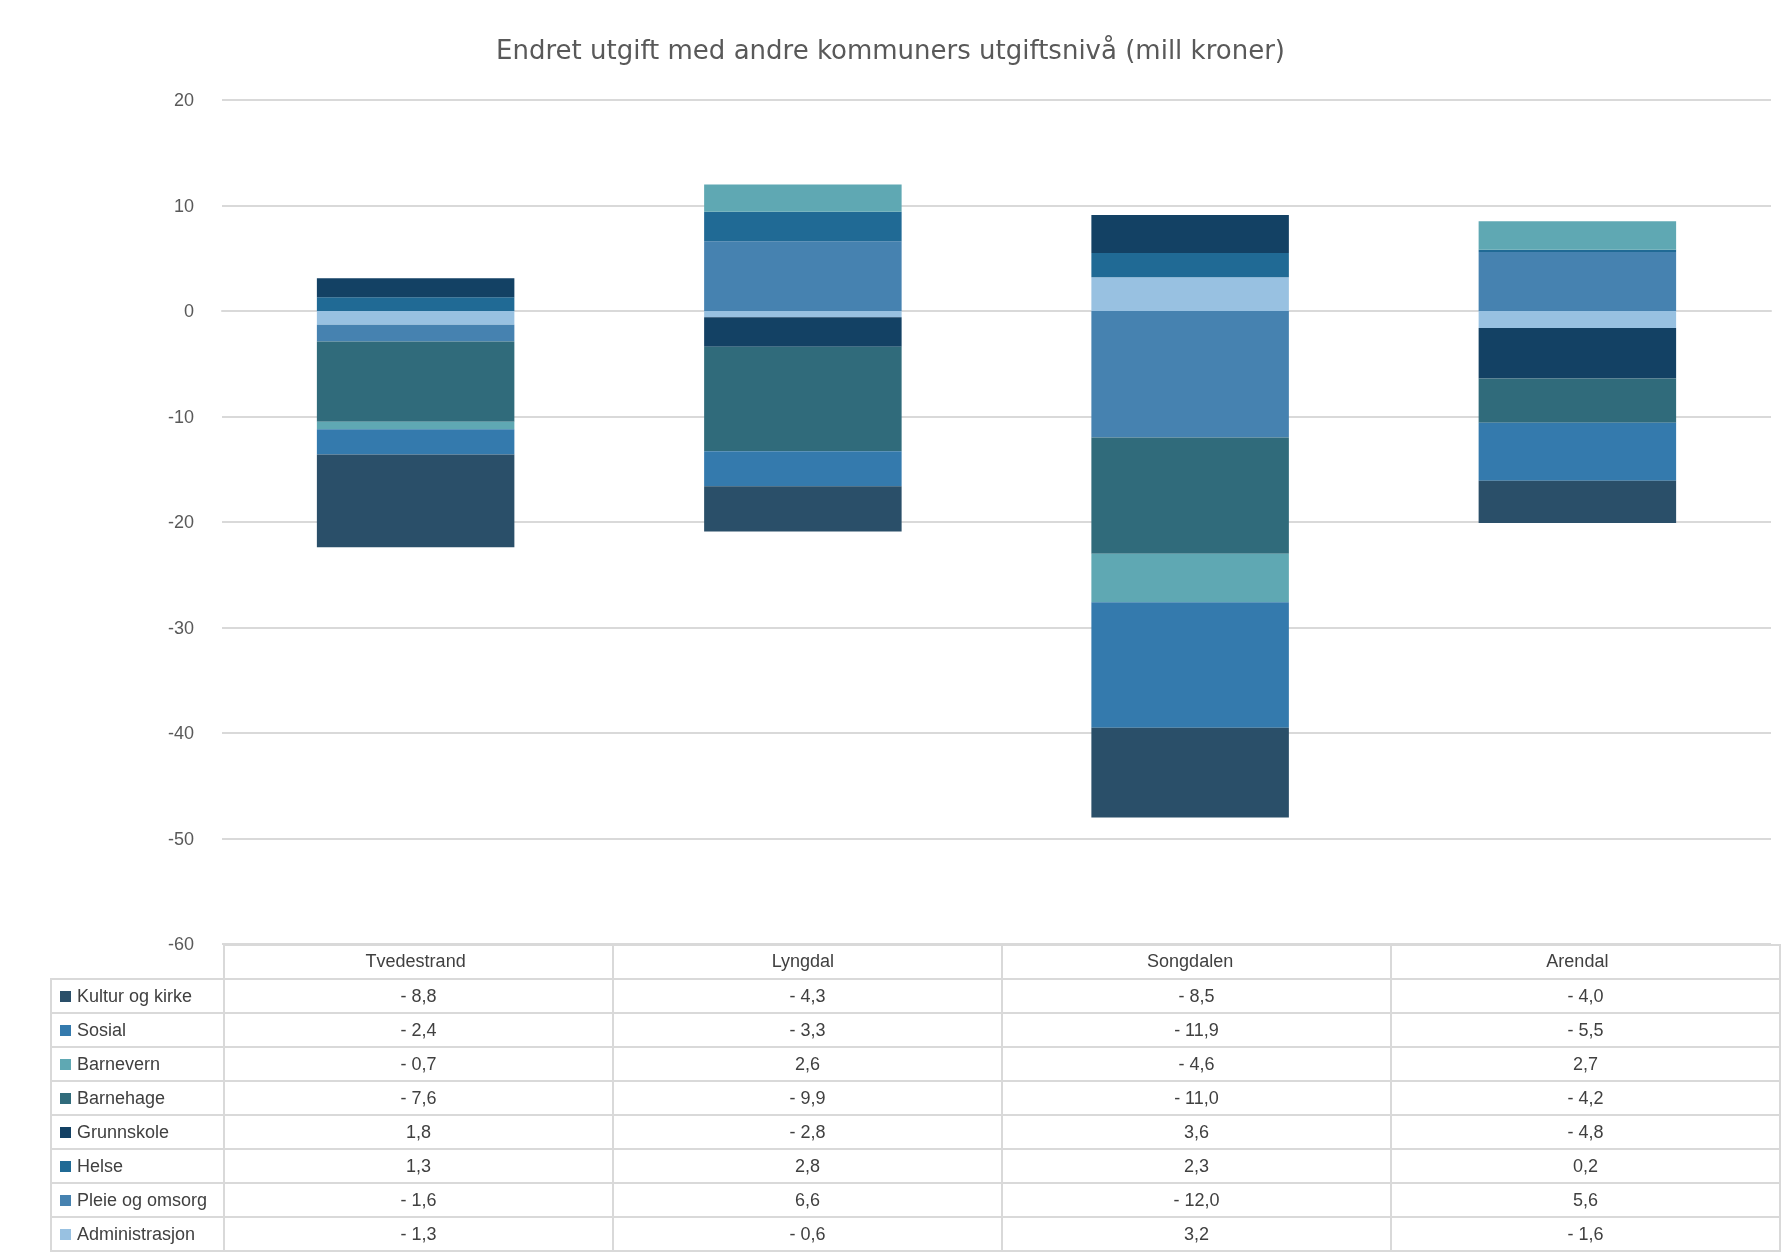  What do you see at coordinates (1190, 961) in the screenshot?
I see `x-tick-label: Songdalen` at bounding box center [1190, 961].